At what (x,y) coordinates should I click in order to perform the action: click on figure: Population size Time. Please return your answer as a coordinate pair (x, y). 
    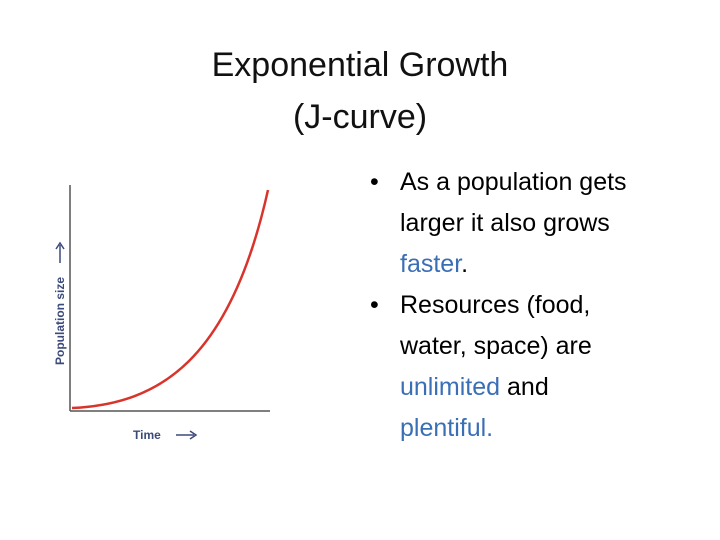
    Looking at the image, I should click on (161, 313).